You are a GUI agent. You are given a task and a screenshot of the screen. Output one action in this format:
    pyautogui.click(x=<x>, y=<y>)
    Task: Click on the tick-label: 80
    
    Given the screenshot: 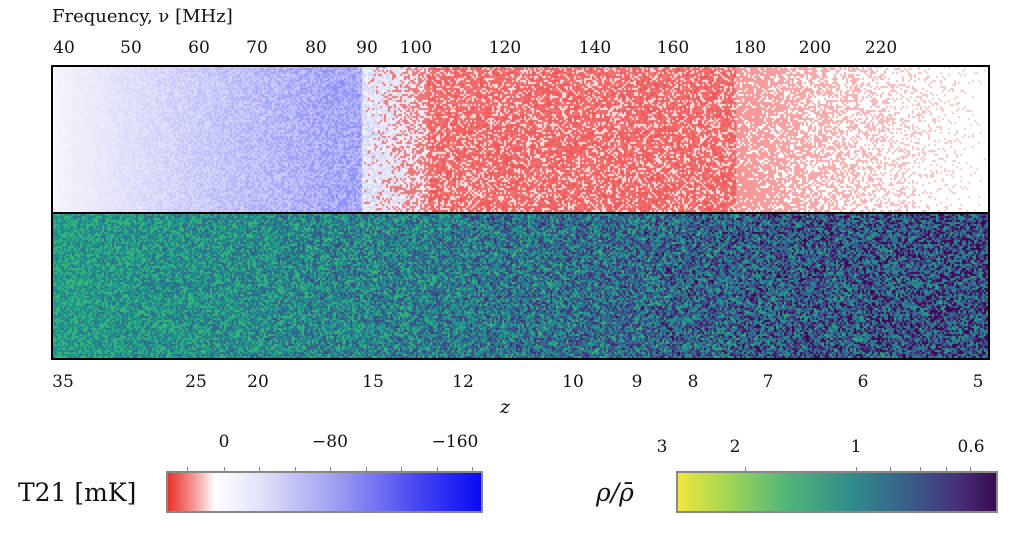 What is the action you would take?
    pyautogui.click(x=316, y=48)
    